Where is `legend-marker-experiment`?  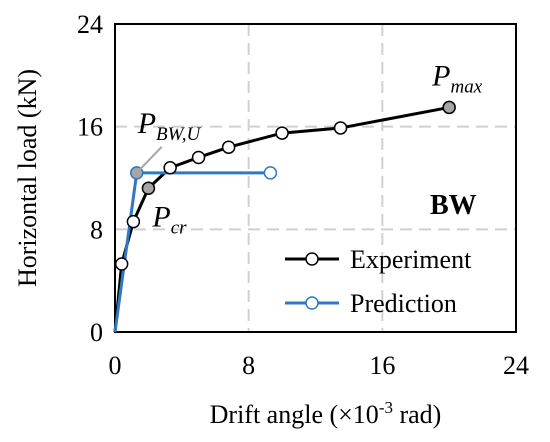
legend-marker-experiment is located at coordinates (312, 259).